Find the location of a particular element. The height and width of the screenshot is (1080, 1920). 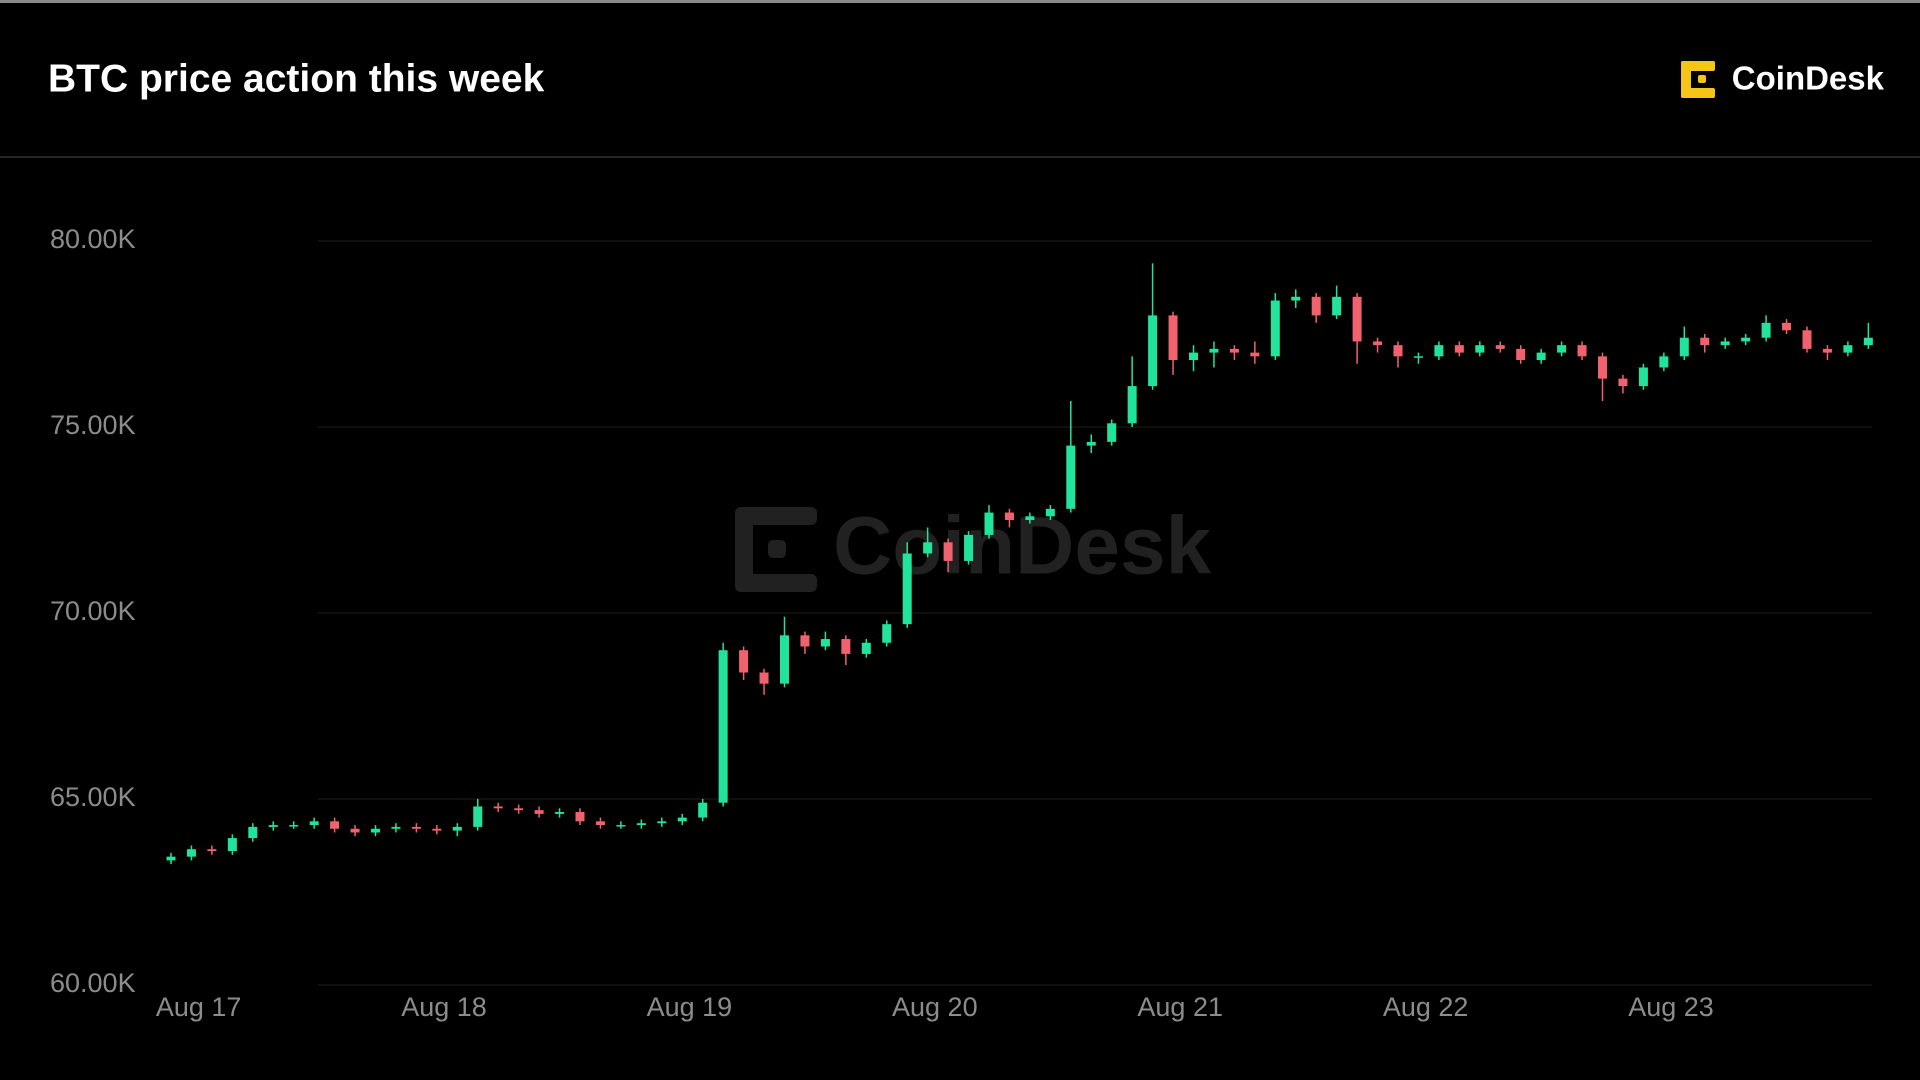

watermark: CoinDesk is located at coordinates (973, 546).